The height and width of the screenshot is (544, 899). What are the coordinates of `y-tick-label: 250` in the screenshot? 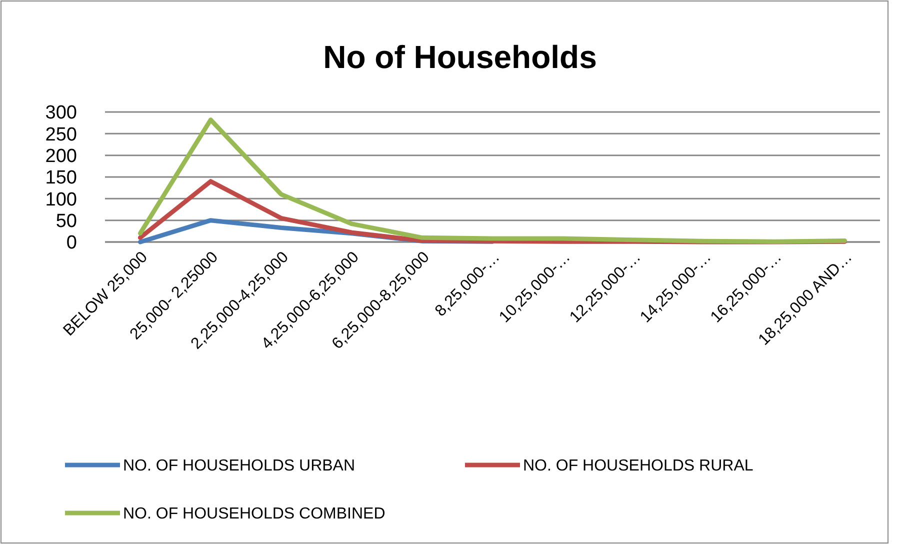 It's located at (61, 135).